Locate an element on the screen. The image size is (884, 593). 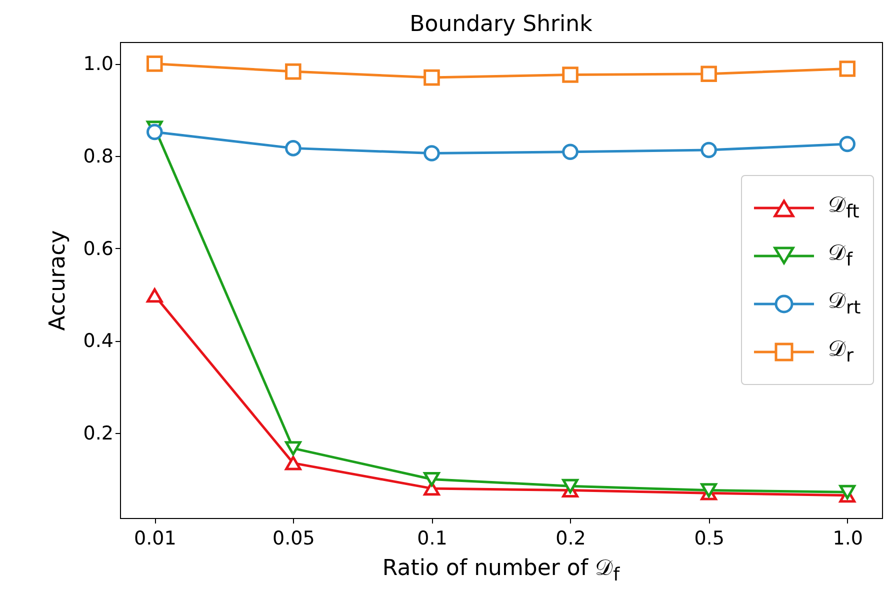
x-tick-label: 0.2 is located at coordinates (571, 539).